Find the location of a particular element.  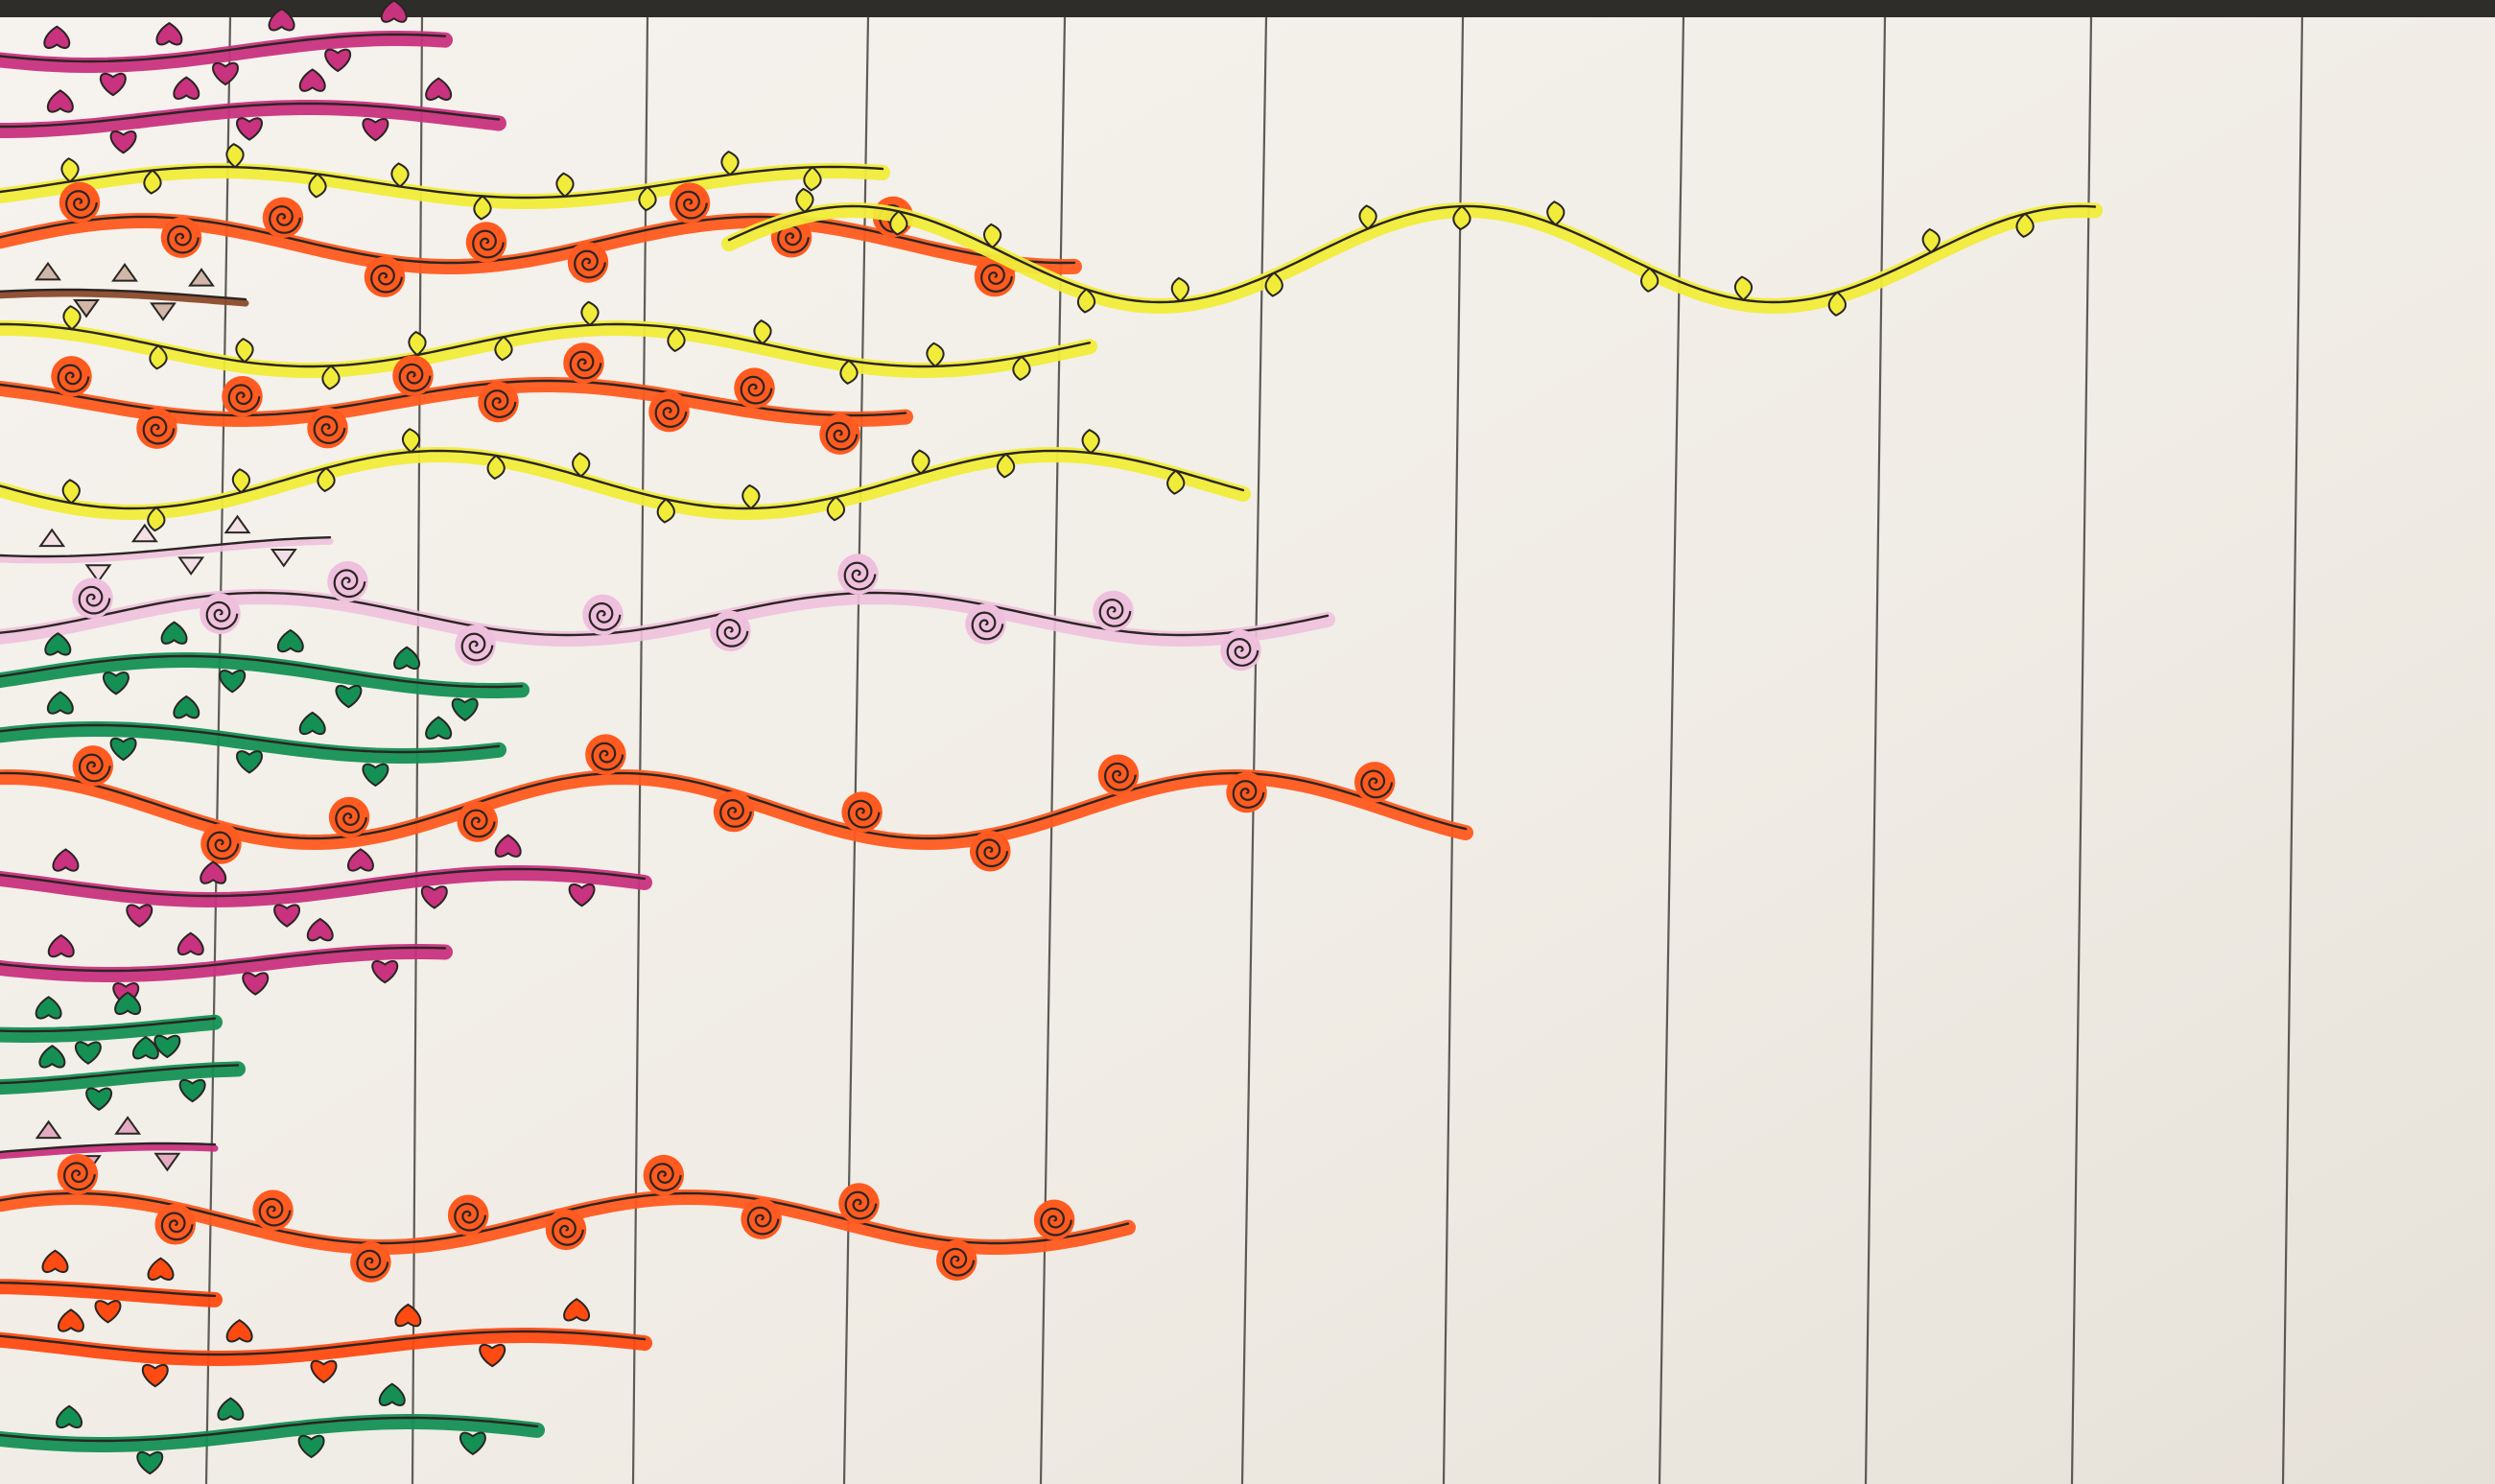

doodle-stripe-orange-spiral is located at coordinates (736, 803).